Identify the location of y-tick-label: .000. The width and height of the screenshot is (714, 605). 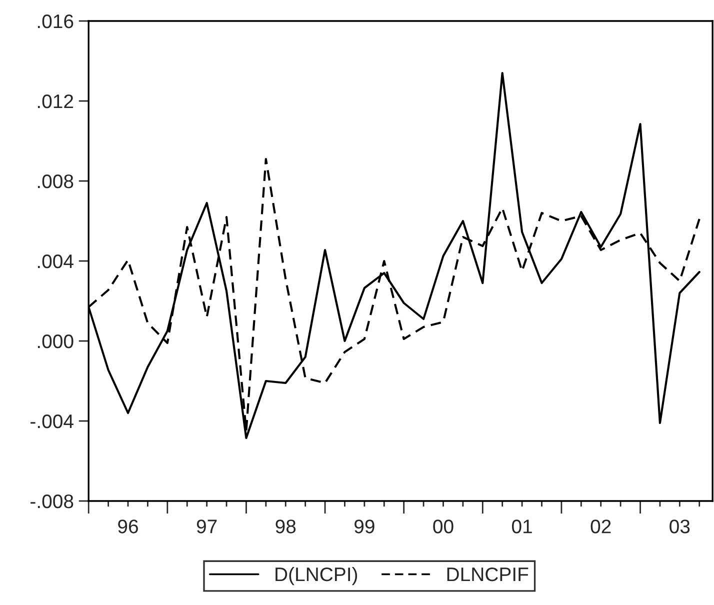
(56, 341).